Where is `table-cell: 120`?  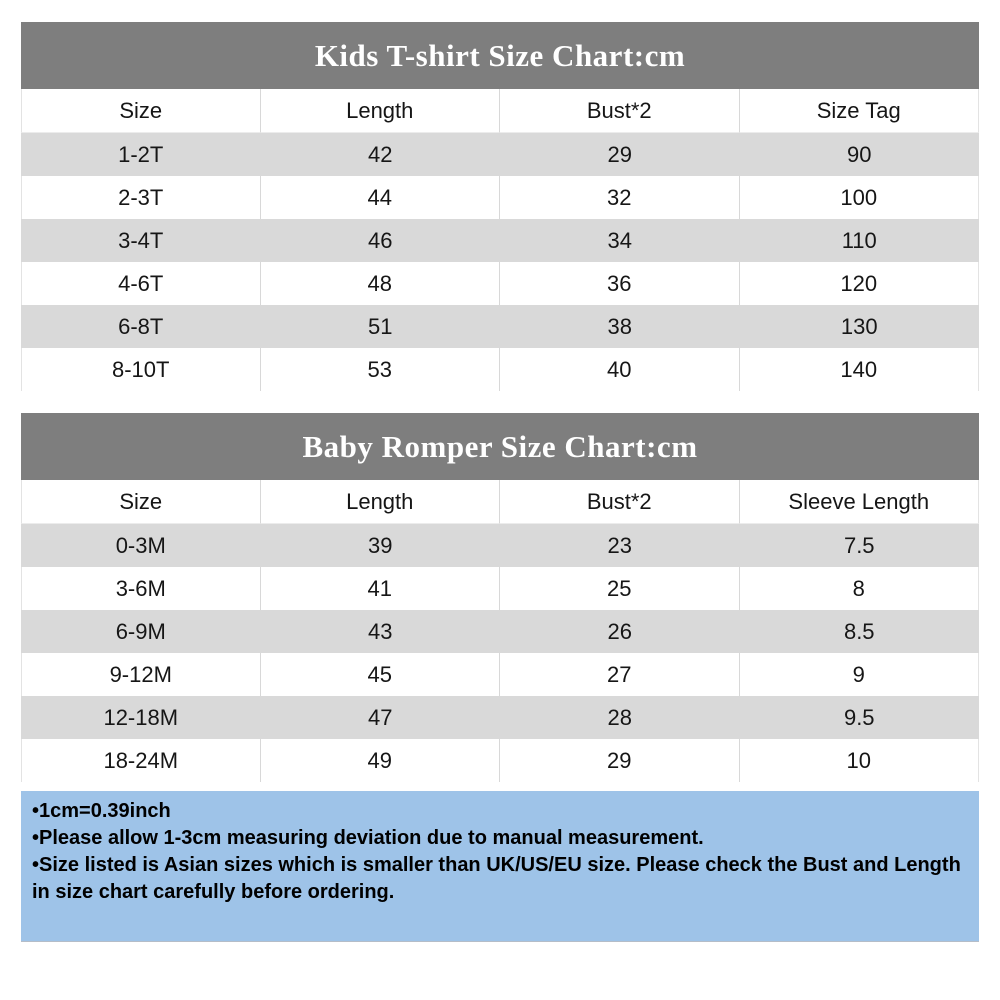 table-cell: 120 is located at coordinates (859, 283).